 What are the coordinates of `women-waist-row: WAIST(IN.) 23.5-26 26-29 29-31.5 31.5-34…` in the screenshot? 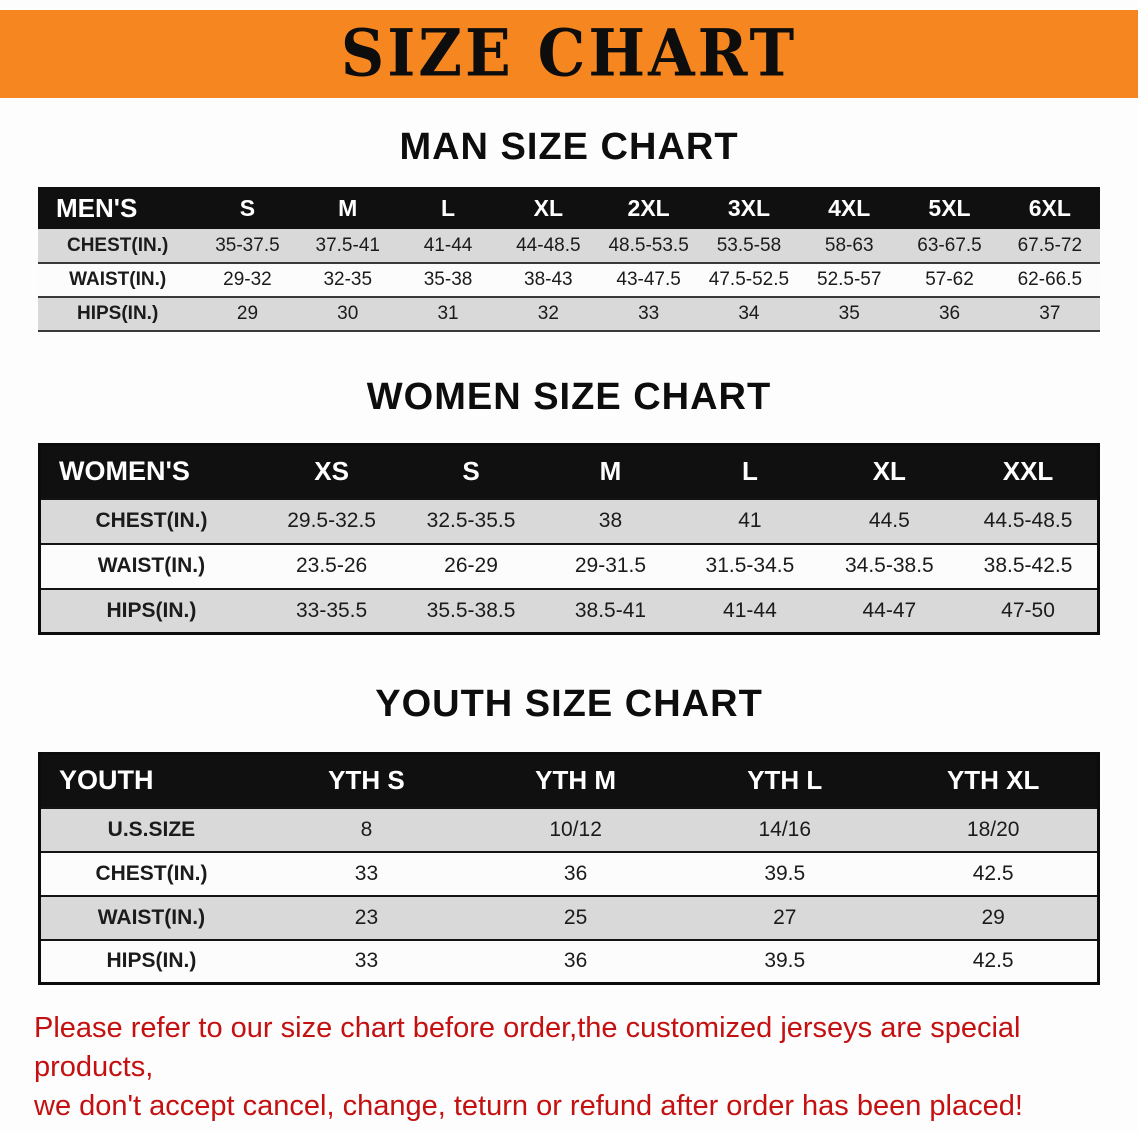 It's located at (569, 566).